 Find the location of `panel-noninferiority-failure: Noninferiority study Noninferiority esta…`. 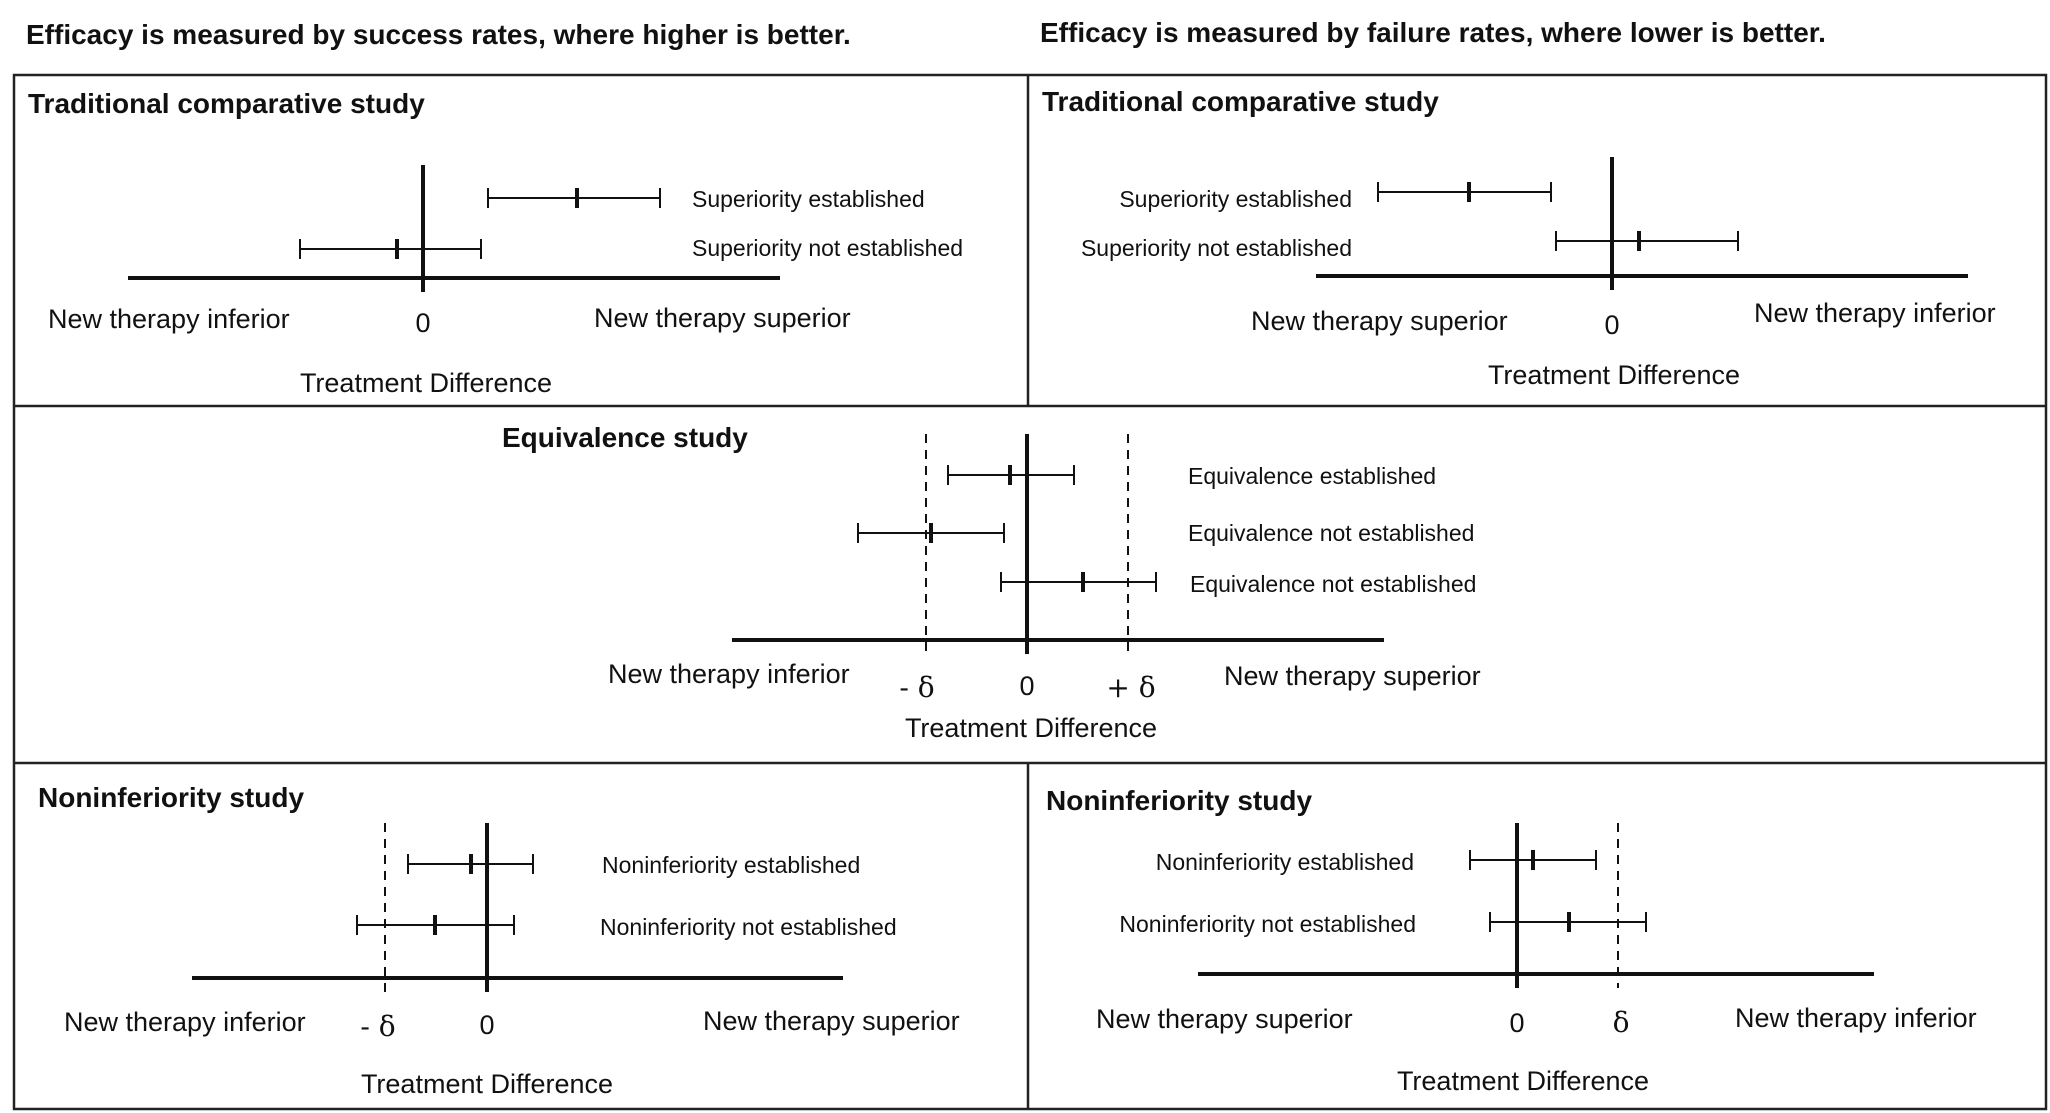

panel-noninferiority-failure: Noninferiority study Noninferiority esta… is located at coordinates (1511, 940).